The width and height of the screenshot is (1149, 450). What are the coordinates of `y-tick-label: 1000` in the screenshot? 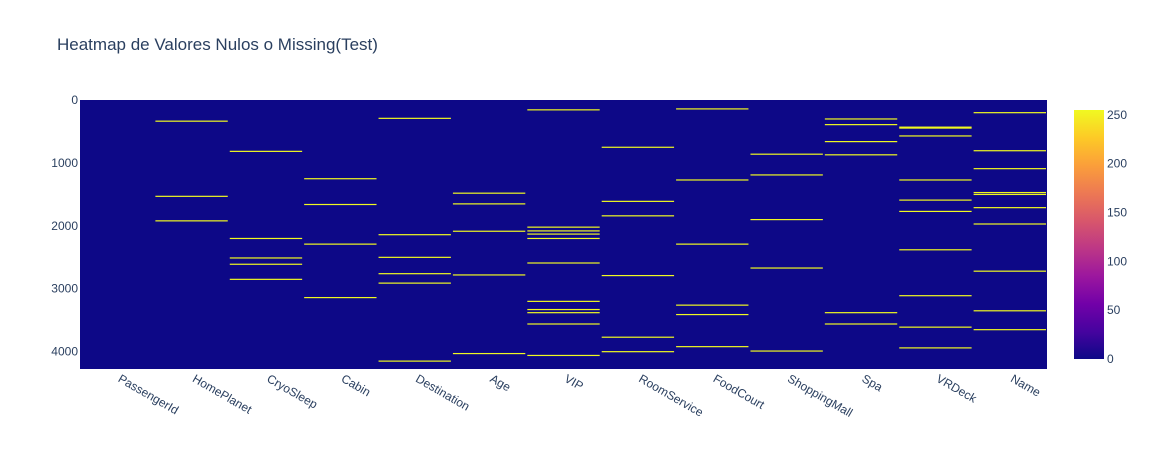 It's located at (64, 163).